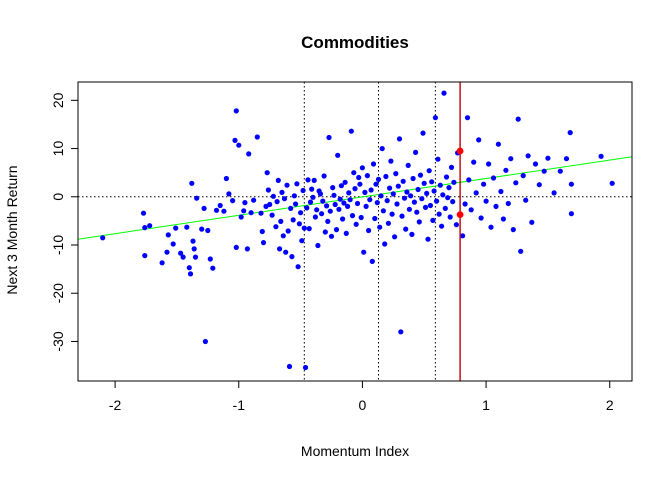 Image resolution: width=672 pixels, height=480 pixels. What do you see at coordinates (610, 405) in the screenshot?
I see `x-tick-label: 2` at bounding box center [610, 405].